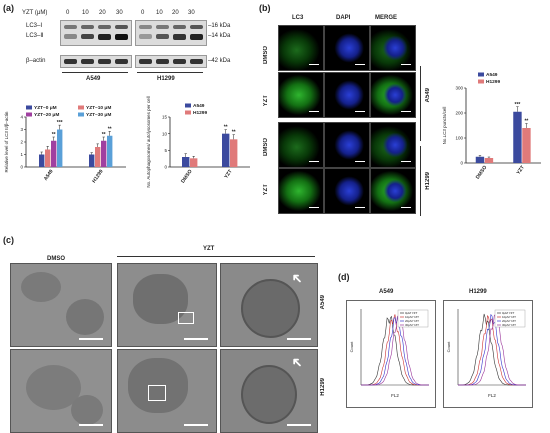 This screenshot has width=550, height=433. Describe the element at coordinates (420, 181) in the screenshot. I see `h1299-group-bracket` at that location.